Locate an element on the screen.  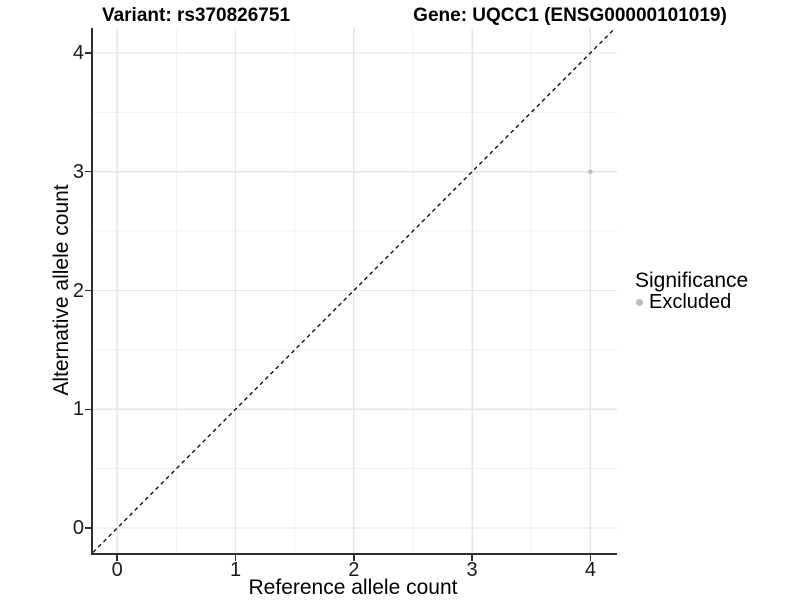
legend-item-label: Excluded is located at coordinates (690, 302).